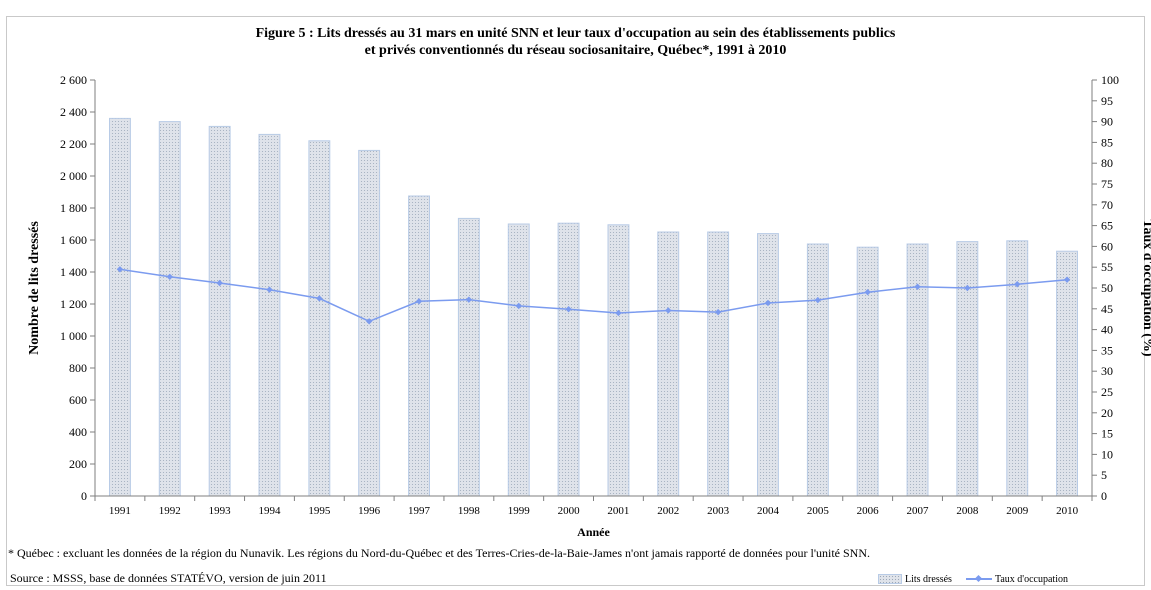 The width and height of the screenshot is (1151, 590). Describe the element at coordinates (568, 359) in the screenshot. I see `bar-2000` at that location.